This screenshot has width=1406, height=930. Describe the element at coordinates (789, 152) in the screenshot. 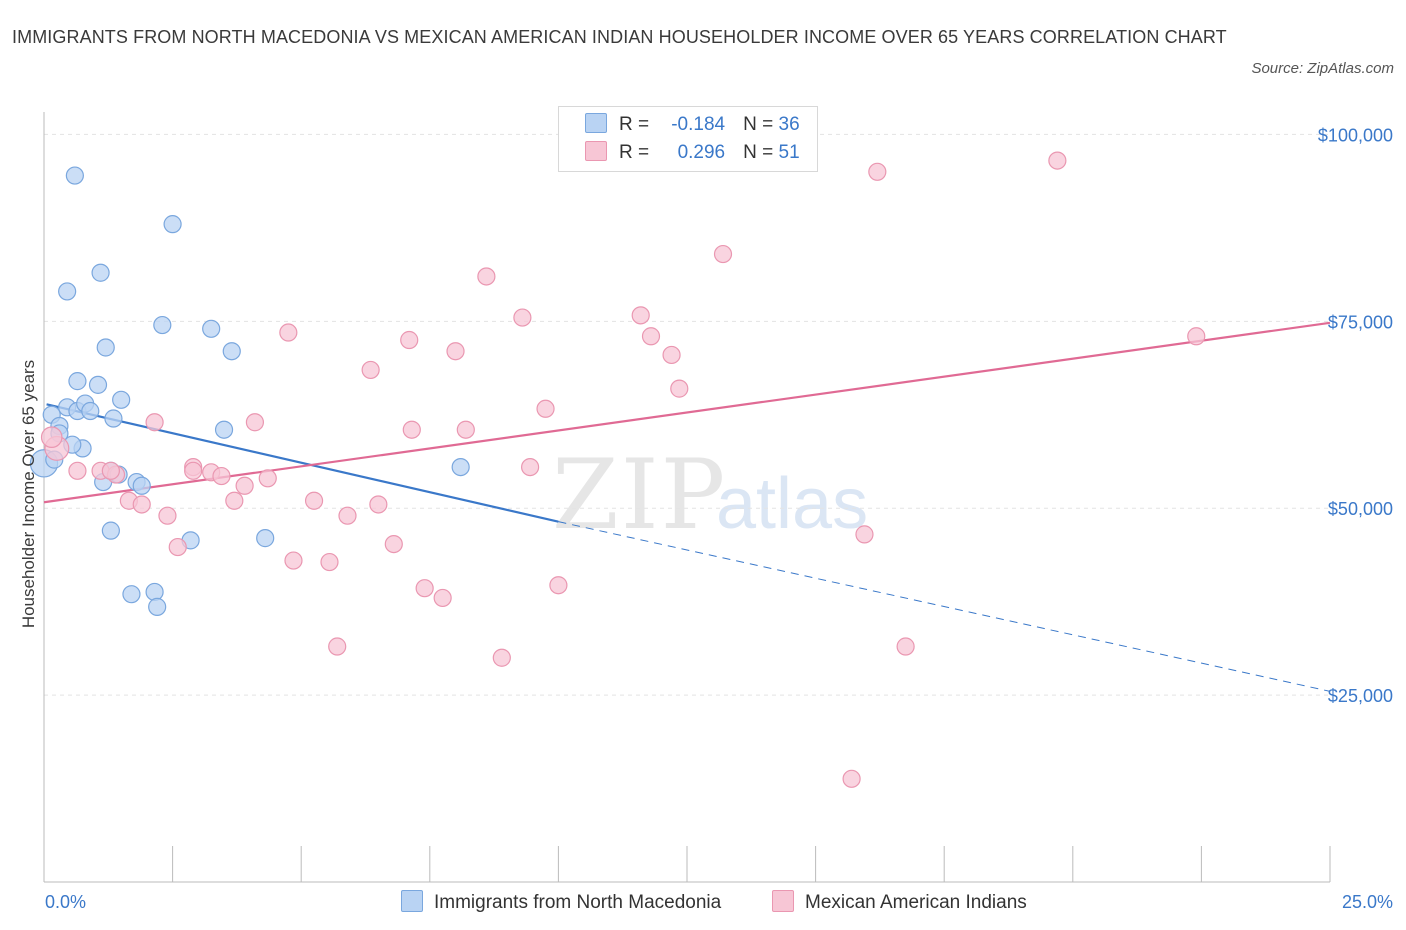

I see `legend-n-value: 51` at that location.